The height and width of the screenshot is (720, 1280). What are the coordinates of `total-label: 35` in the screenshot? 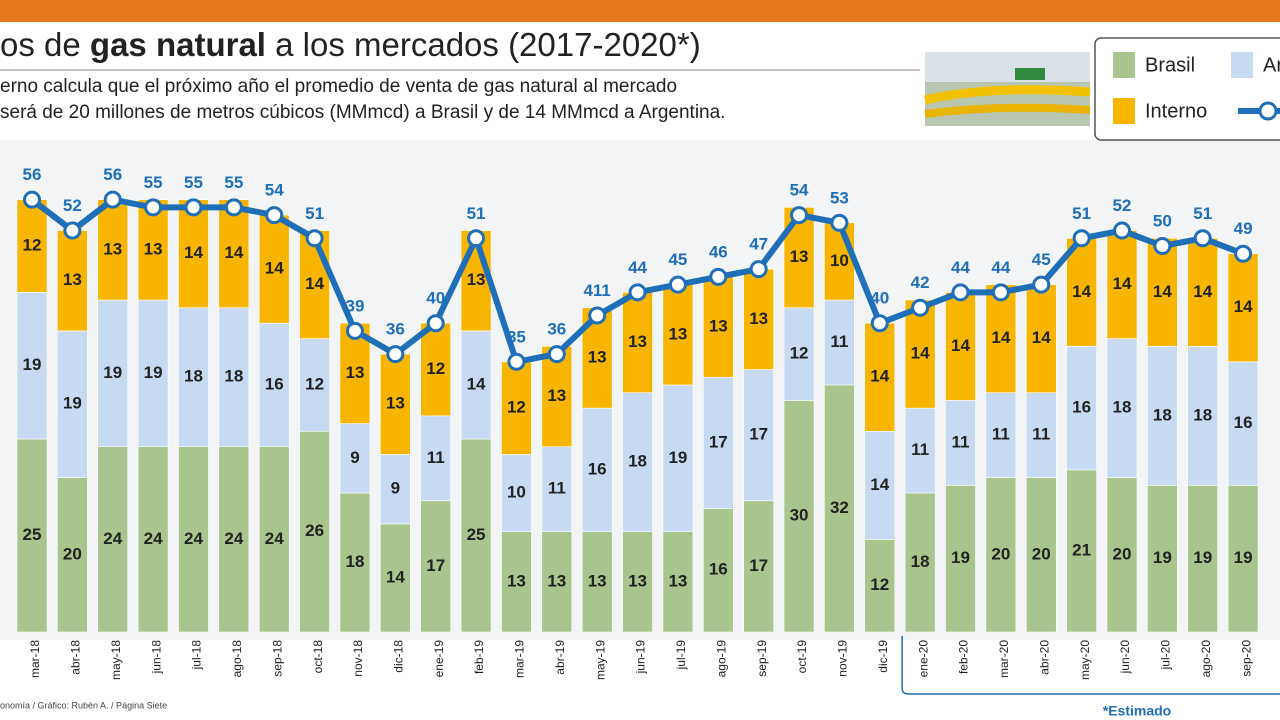 It's located at (516, 336).